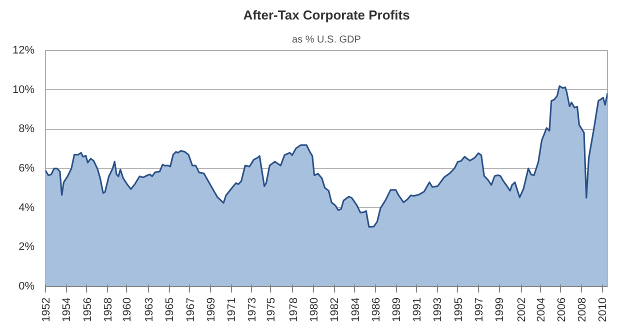 This screenshot has width=631, height=330. Describe the element at coordinates (327, 40) in the screenshot. I see `chart-subtitle: as % U.S. GDP` at that location.